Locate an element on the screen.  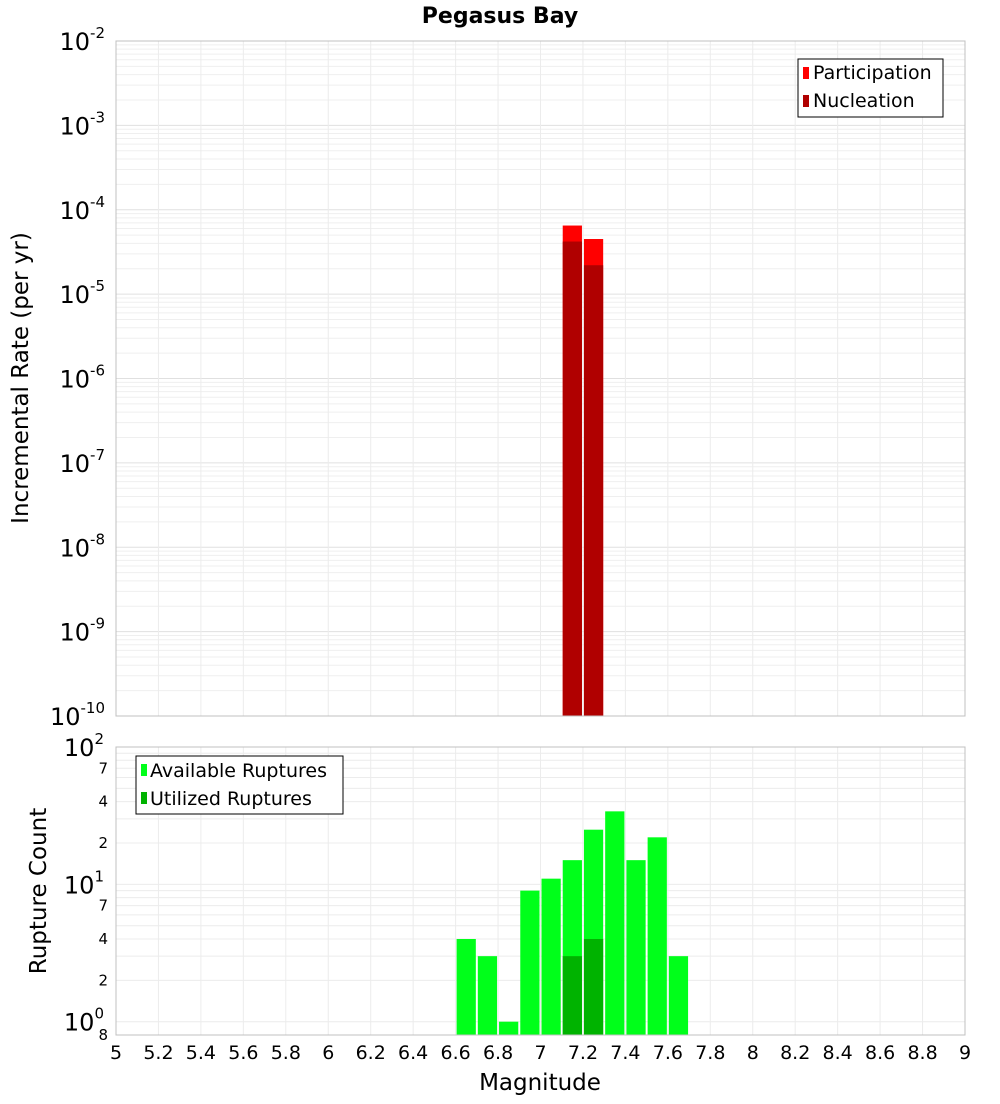
top-y-tick-label: 10⁻⁷ is located at coordinates (82, 462).